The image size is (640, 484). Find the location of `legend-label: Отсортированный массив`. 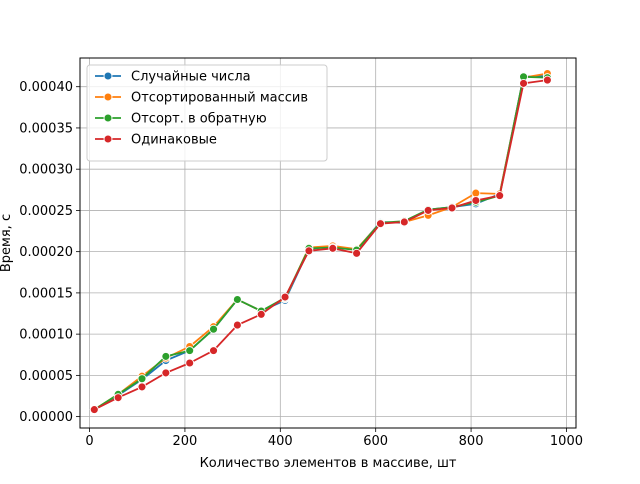

legend-label: Отсортированный массив is located at coordinates (219, 98).